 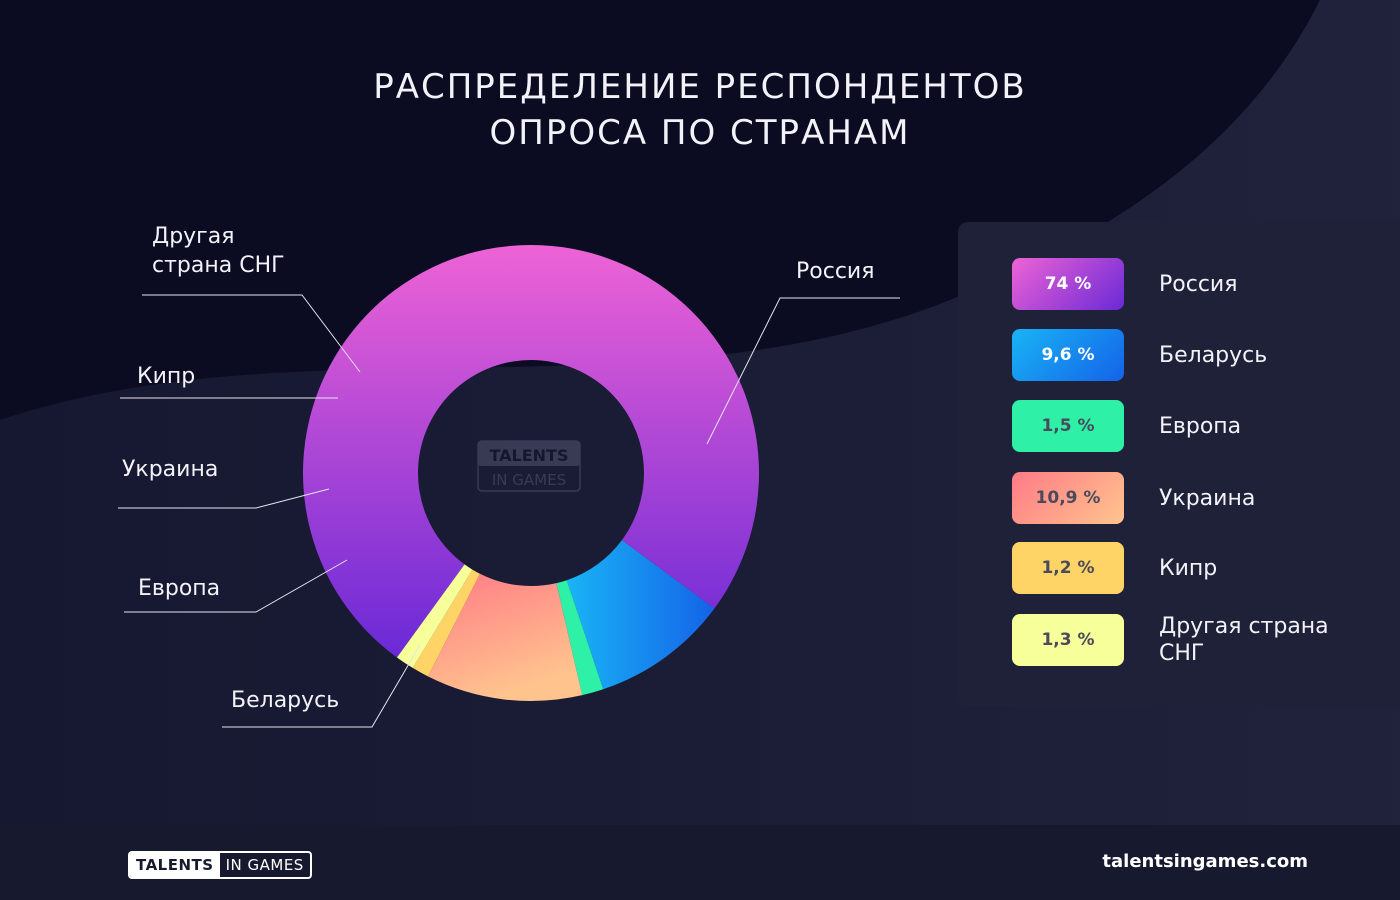 I want to click on website-link: talentsingames.com, so click(x=1205, y=861).